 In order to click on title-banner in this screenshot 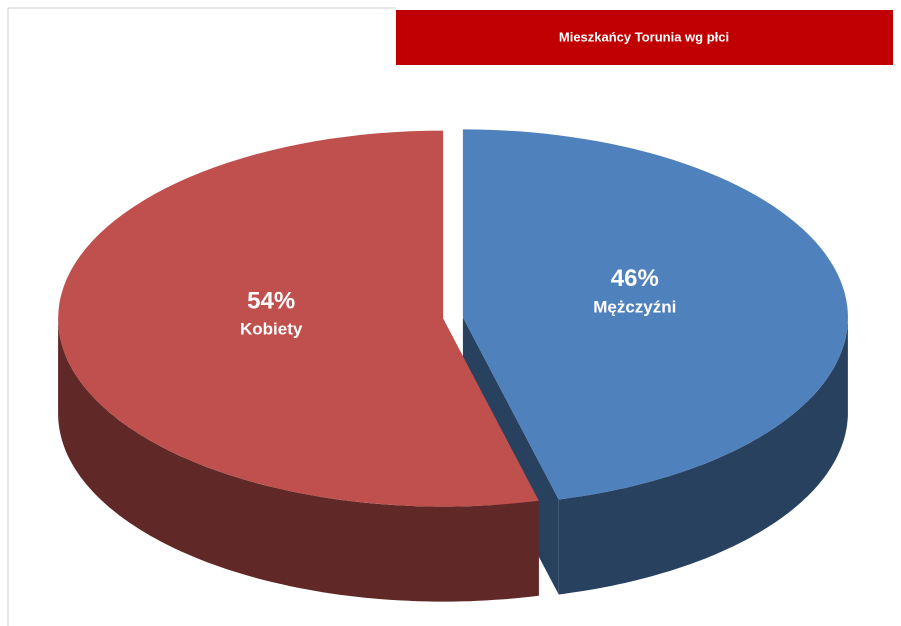, I will do `click(644, 37)`.